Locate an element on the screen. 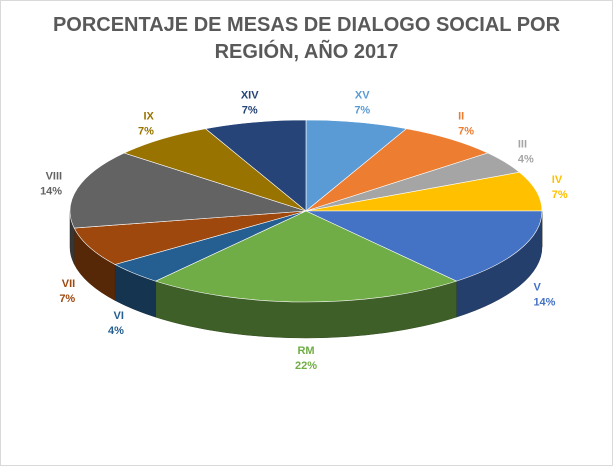 The width and height of the screenshot is (613, 466). pie-slice-xiv is located at coordinates (255, 165).